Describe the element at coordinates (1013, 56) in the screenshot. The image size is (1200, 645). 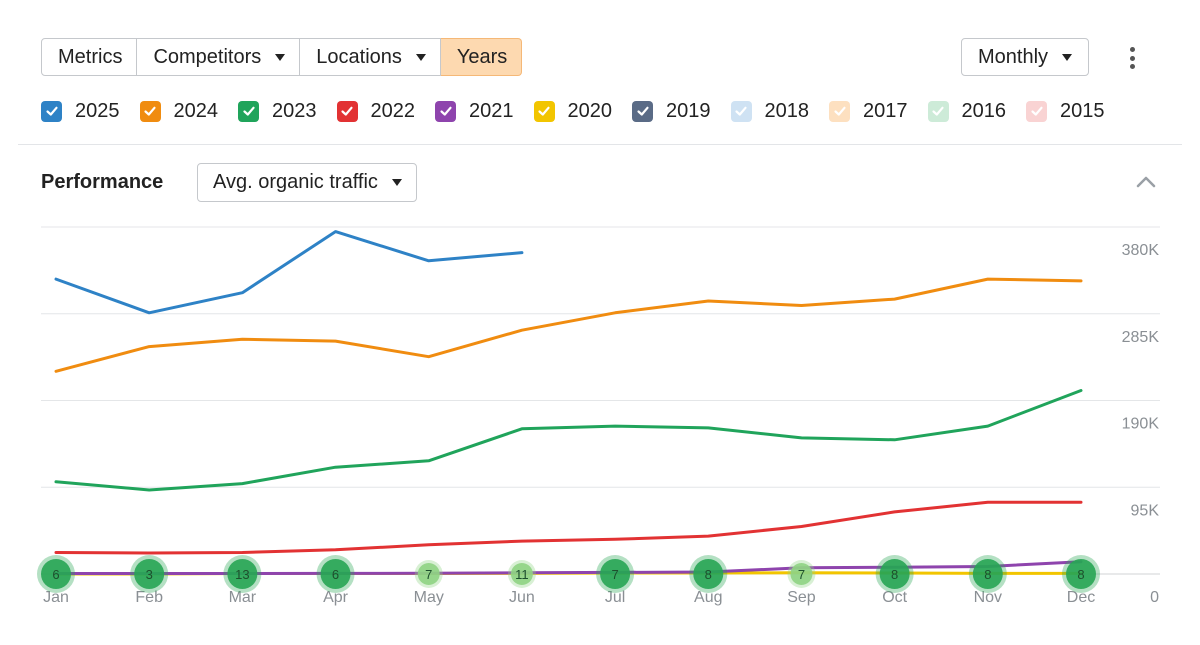
I see `granularity-label: Monthly` at that location.